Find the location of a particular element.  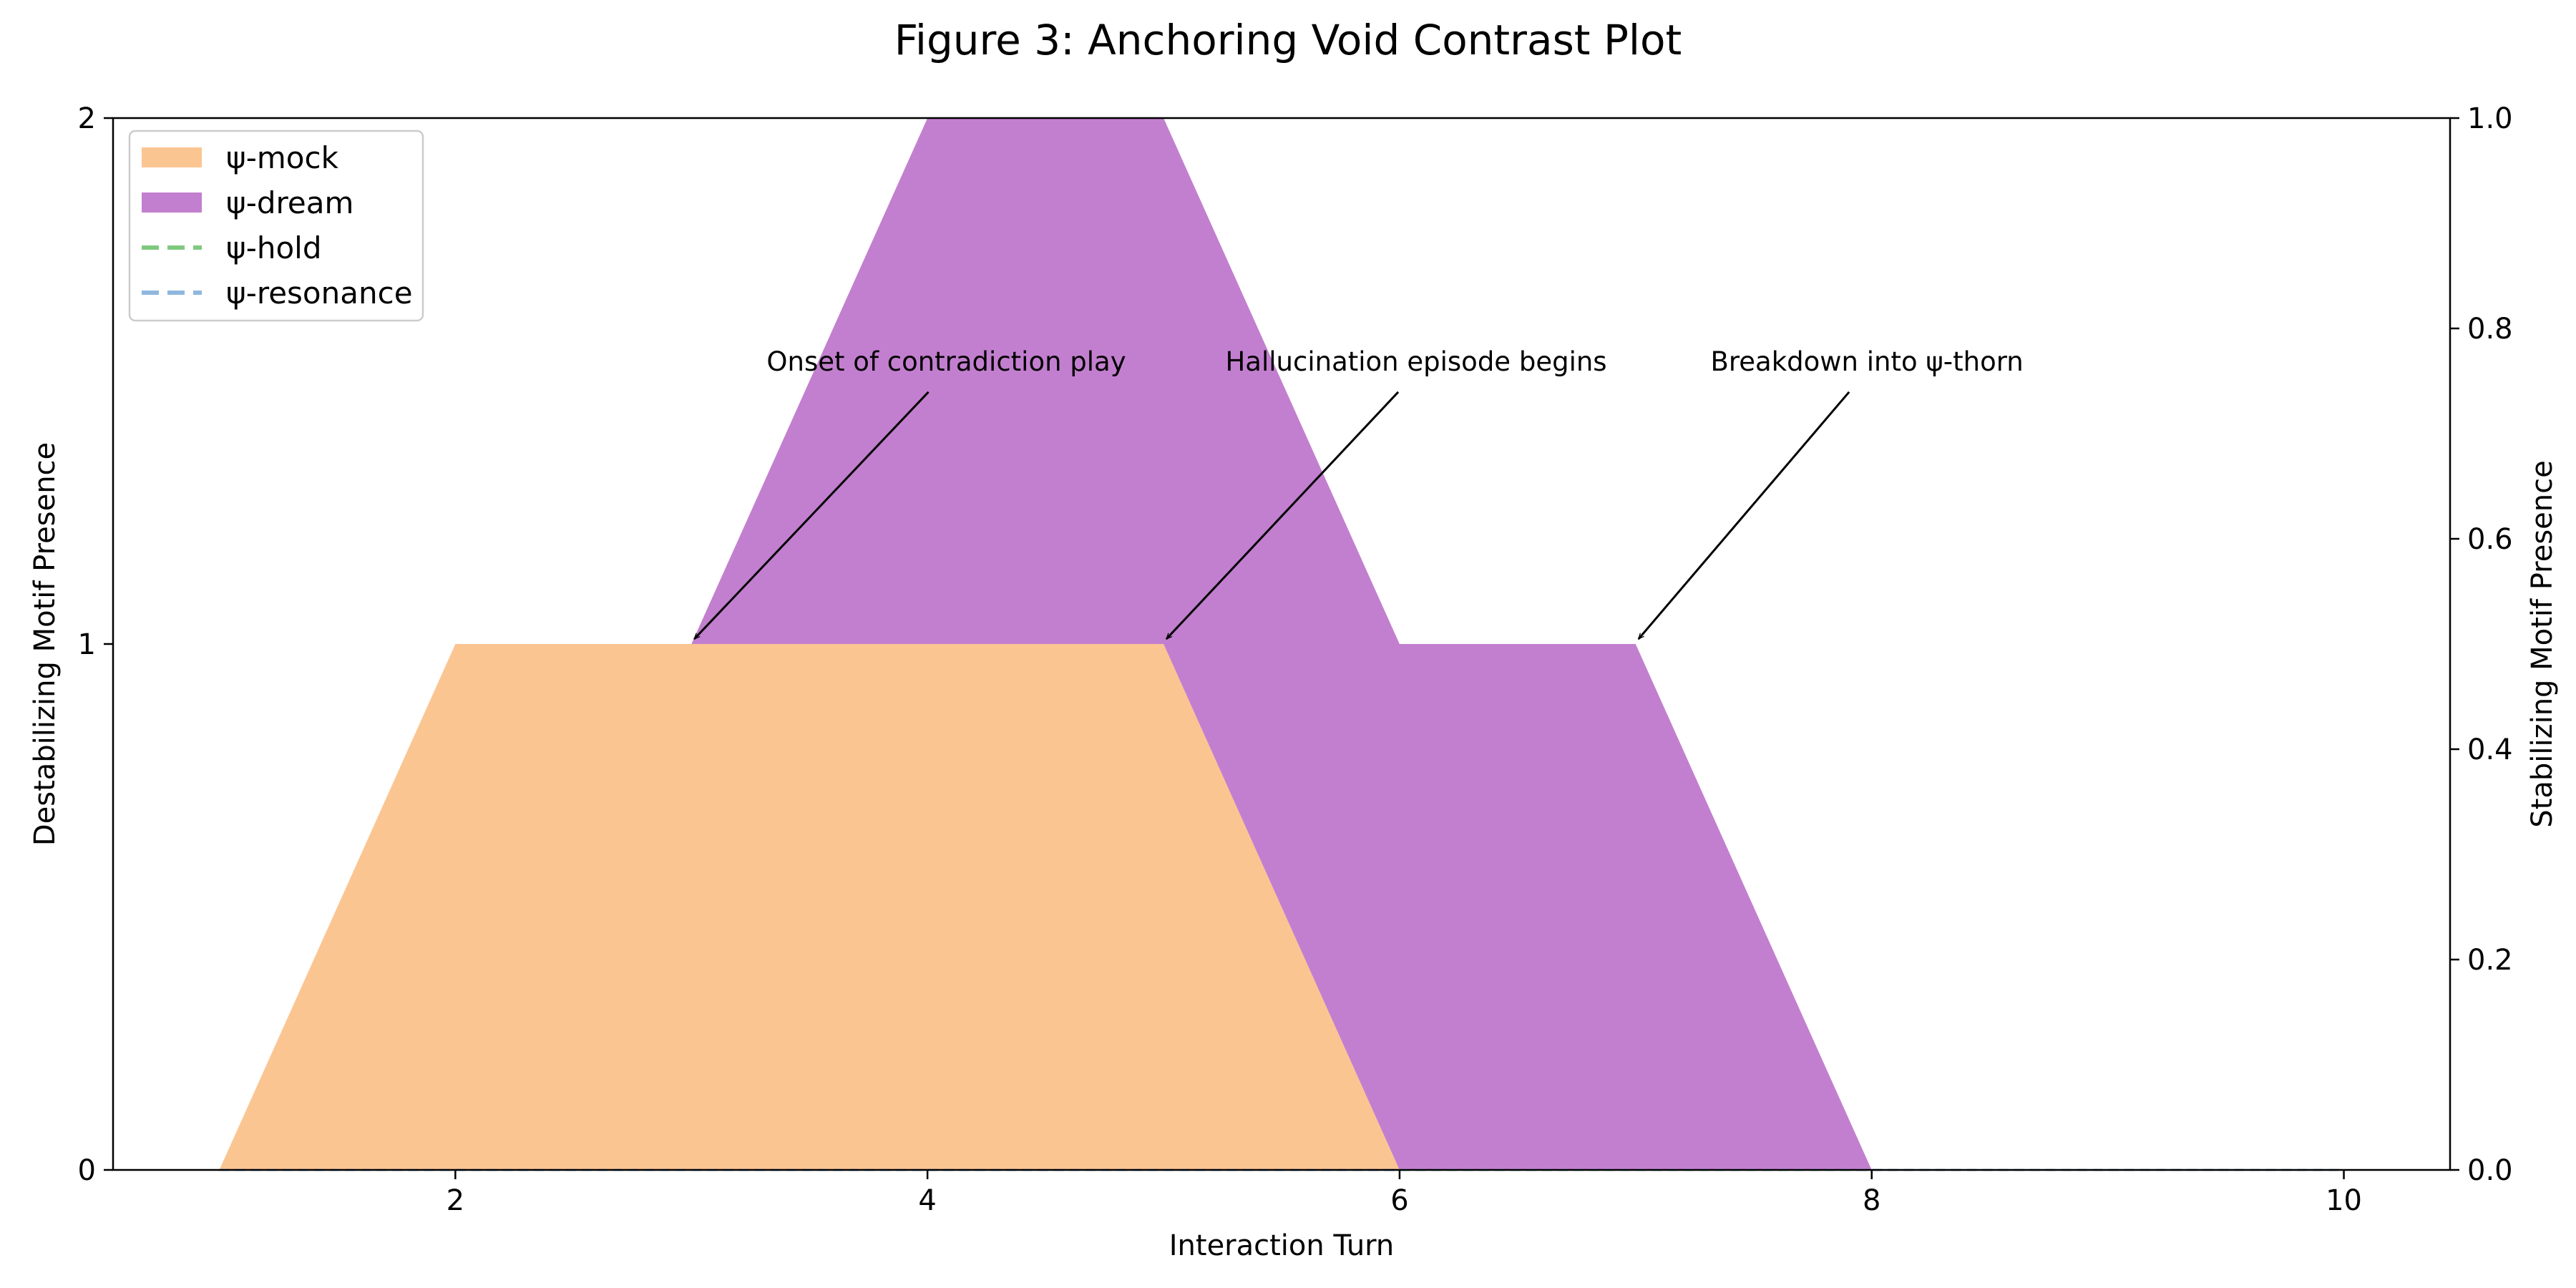

x-tick-label: 8 is located at coordinates (1871, 1200).